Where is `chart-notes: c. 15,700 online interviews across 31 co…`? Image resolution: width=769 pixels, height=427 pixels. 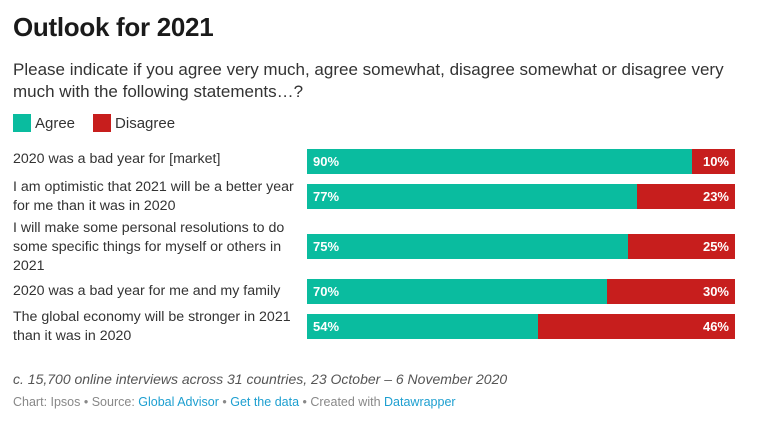
chart-notes: c. 15,700 online interviews across 31 co… is located at coordinates (260, 379).